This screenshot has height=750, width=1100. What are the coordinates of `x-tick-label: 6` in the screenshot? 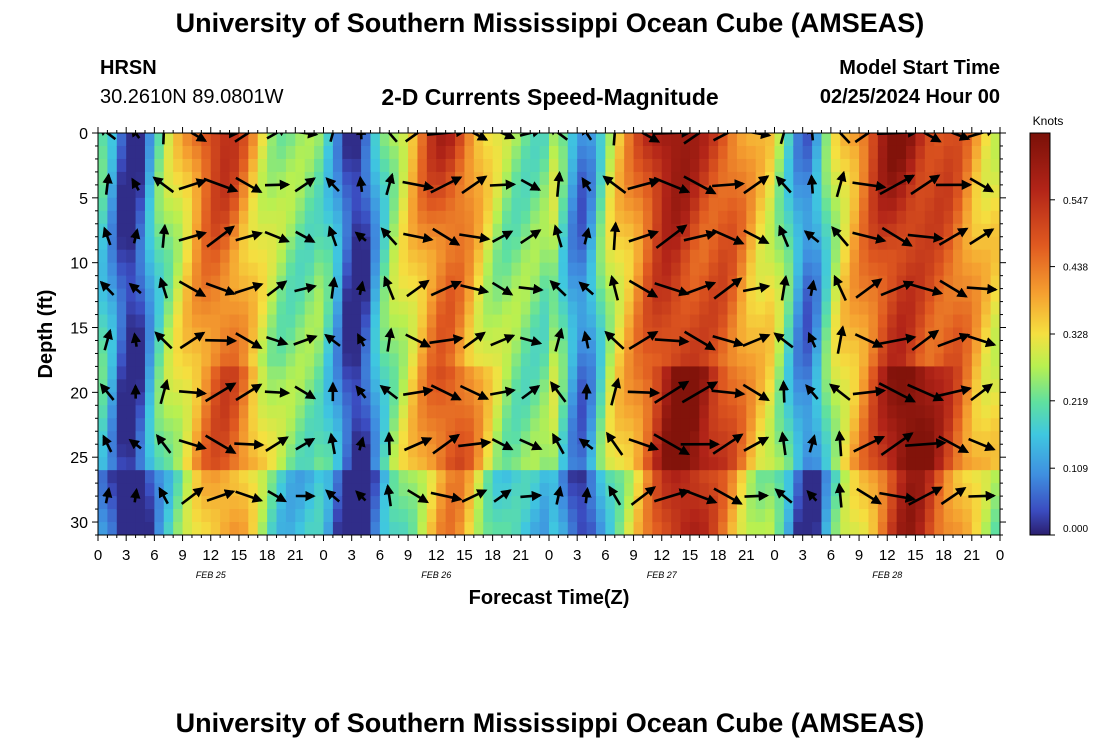 It's located at (831, 555).